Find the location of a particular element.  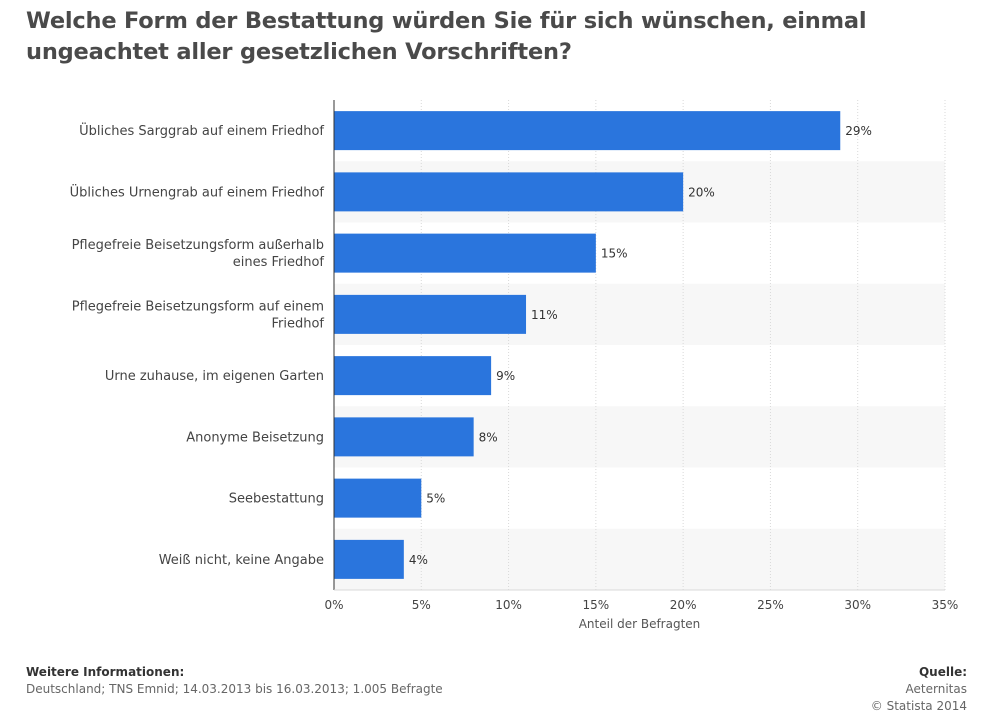

x-tick-label: 25% is located at coordinates (770, 605).